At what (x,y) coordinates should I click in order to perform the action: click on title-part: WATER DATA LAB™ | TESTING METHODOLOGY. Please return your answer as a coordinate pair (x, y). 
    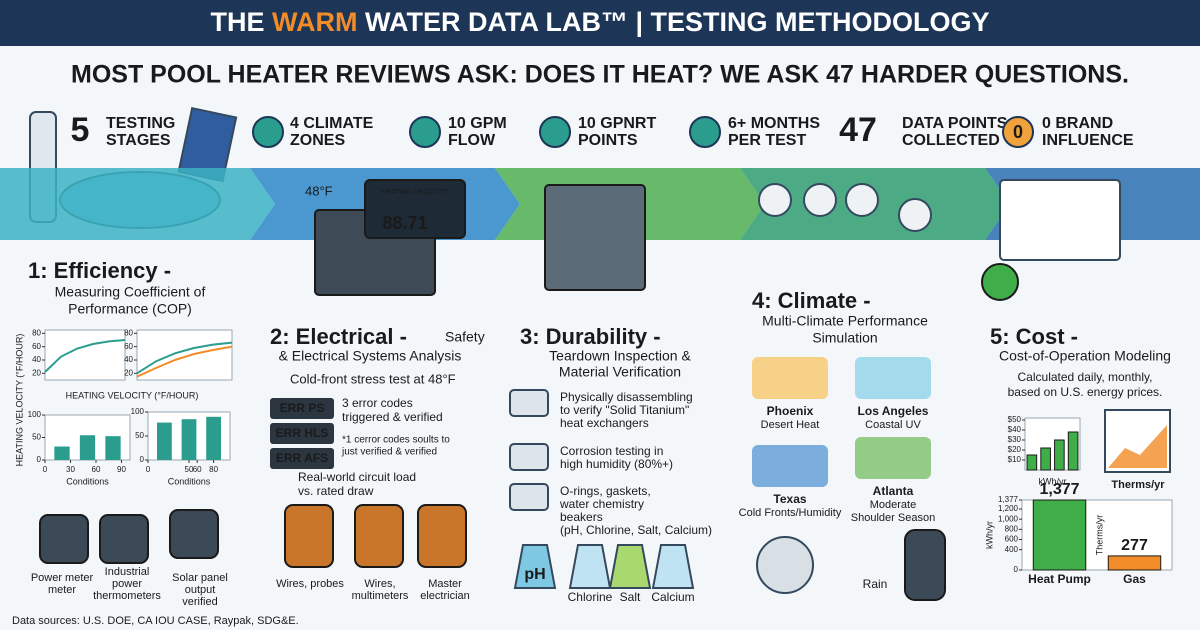
    Looking at the image, I should click on (673, 22).